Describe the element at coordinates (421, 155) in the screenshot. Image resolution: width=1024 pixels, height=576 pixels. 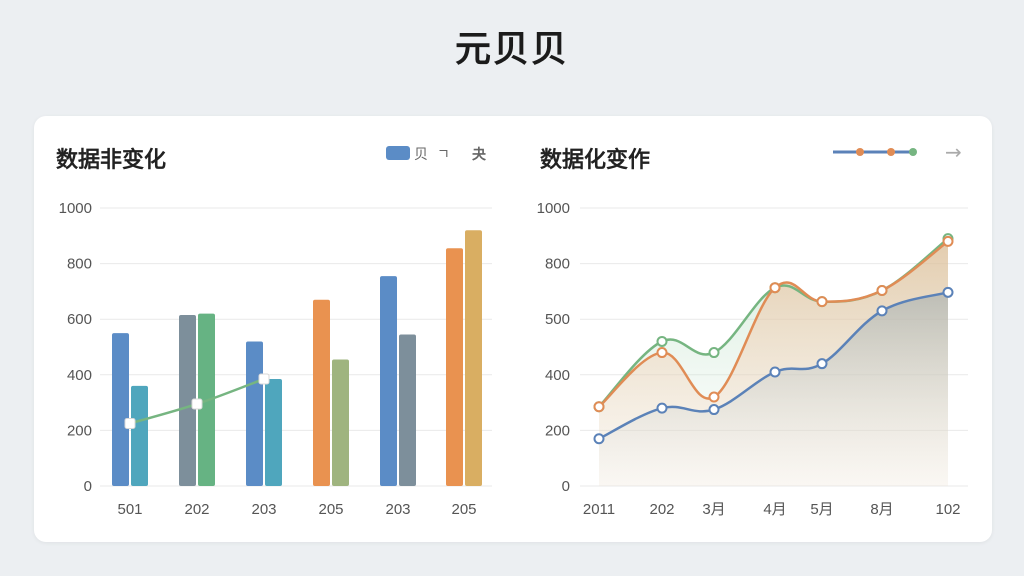
I see `bar-legend-label: 贝` at that location.